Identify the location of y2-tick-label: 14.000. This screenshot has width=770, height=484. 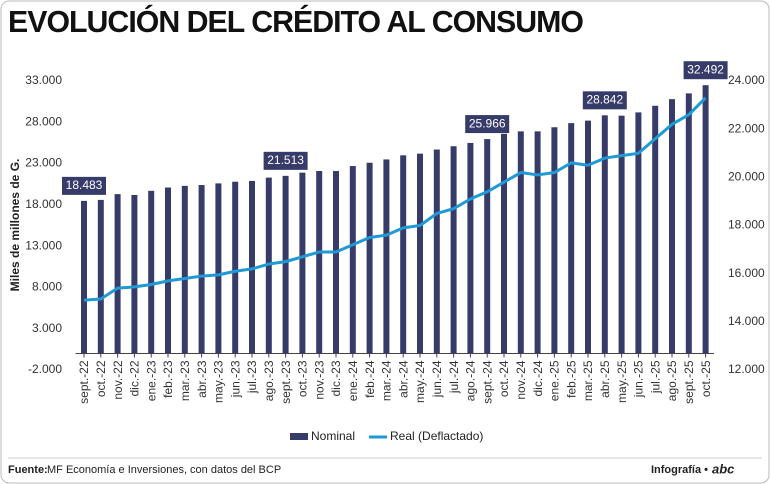
(746, 321).